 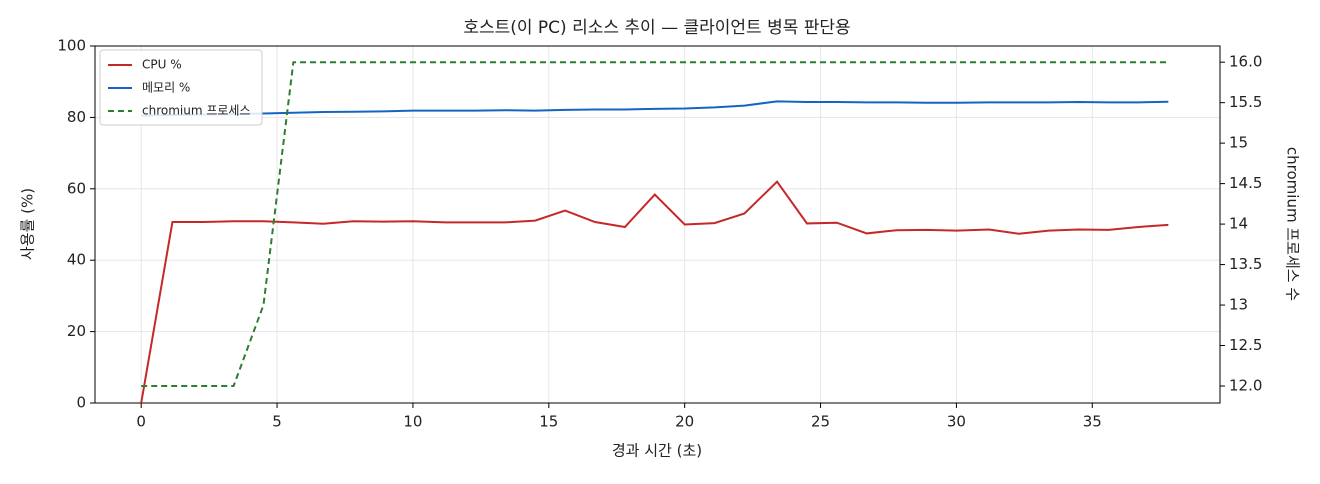 What do you see at coordinates (162, 65) in the screenshot?
I see `legend-label: CPU %` at bounding box center [162, 65].